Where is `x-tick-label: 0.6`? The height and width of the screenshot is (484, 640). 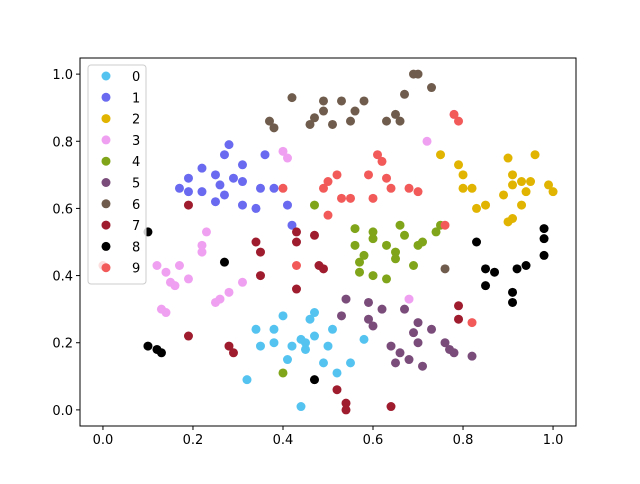 x-tick-label: 0.6 is located at coordinates (373, 440).